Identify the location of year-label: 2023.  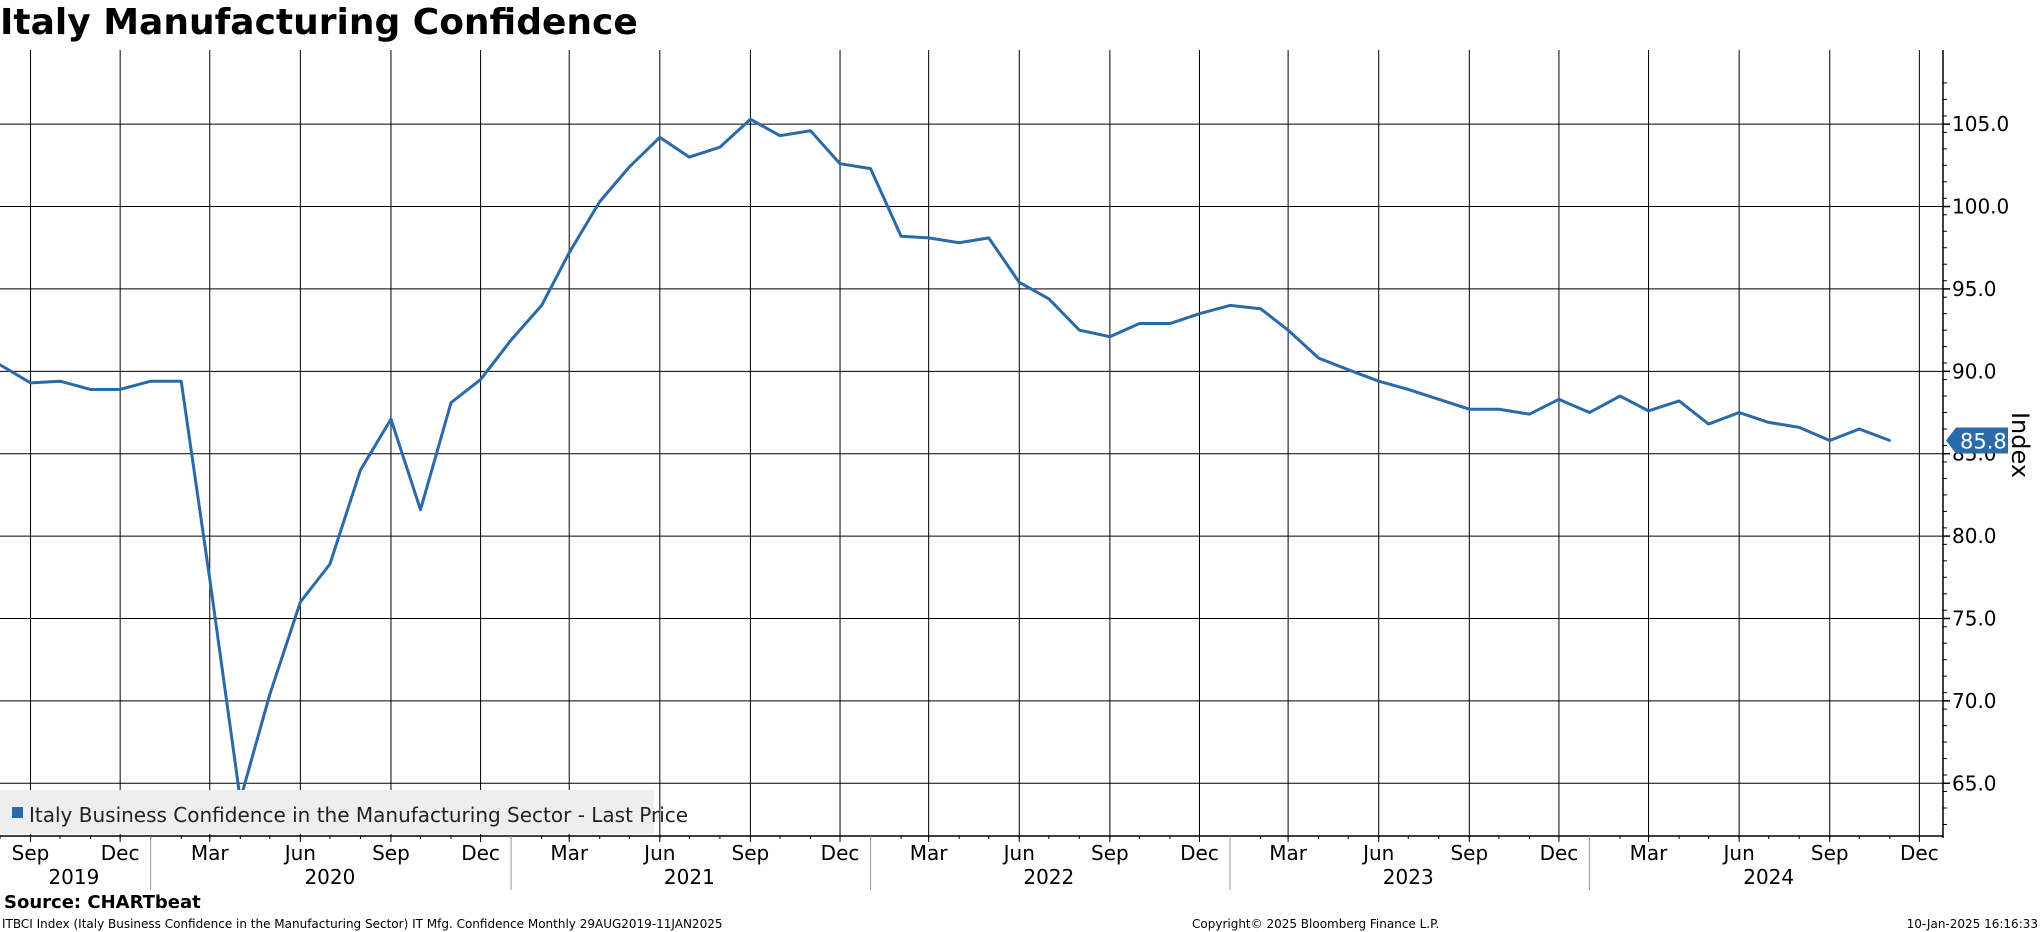
(1408, 877).